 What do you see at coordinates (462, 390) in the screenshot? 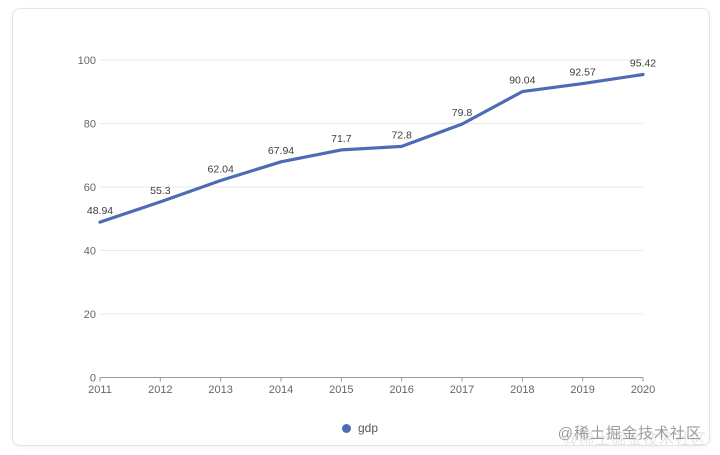
I see `x-axis-tick-label: 2017` at bounding box center [462, 390].